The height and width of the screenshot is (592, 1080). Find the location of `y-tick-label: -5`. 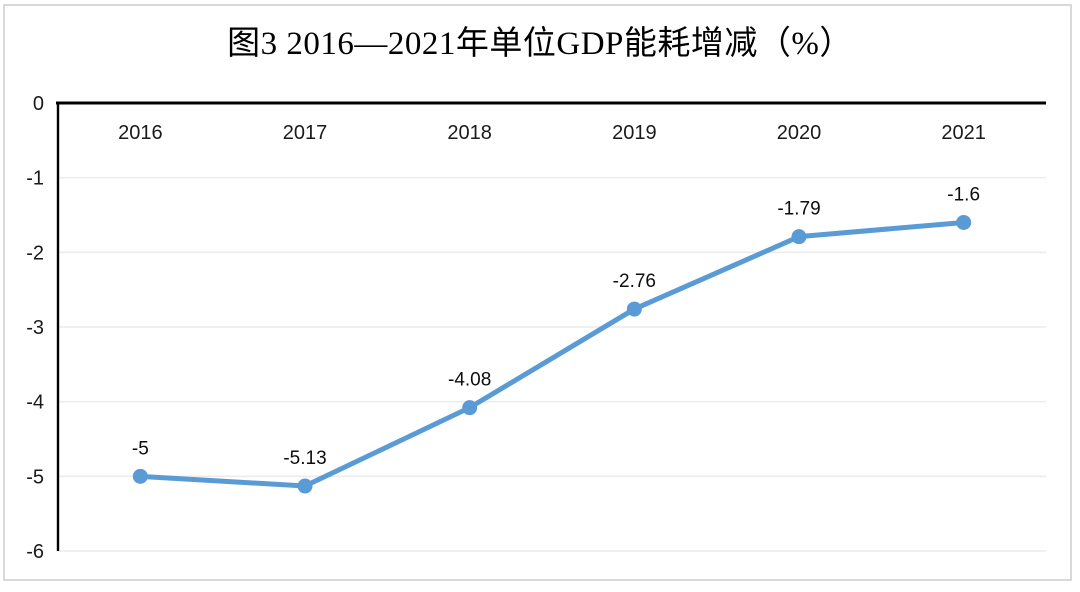

y-tick-label: -5 is located at coordinates (35, 477).